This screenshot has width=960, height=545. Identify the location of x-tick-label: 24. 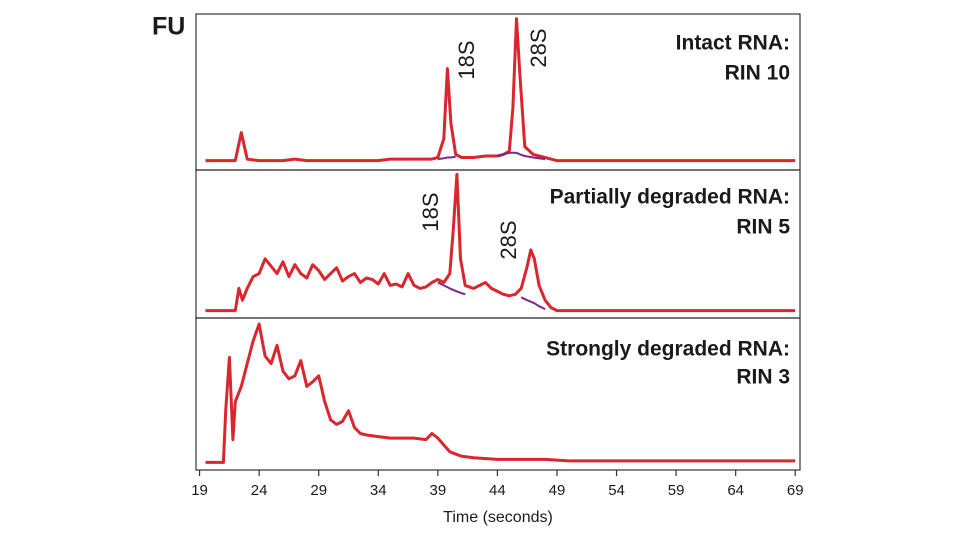
(259, 490).